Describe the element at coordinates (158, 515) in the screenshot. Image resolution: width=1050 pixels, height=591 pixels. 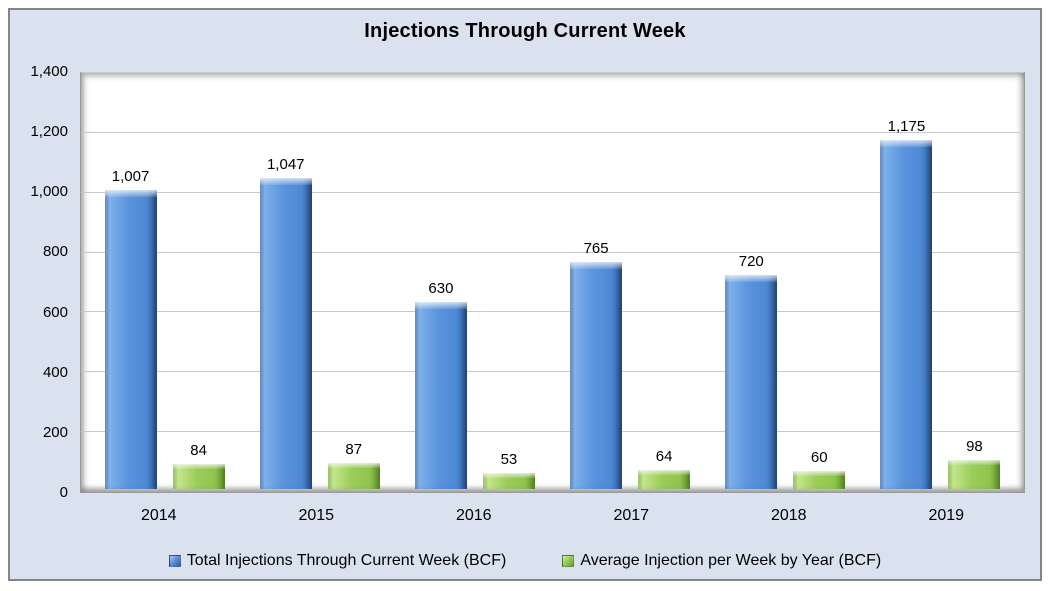
I see `x-tick-label-2014: 2014` at that location.